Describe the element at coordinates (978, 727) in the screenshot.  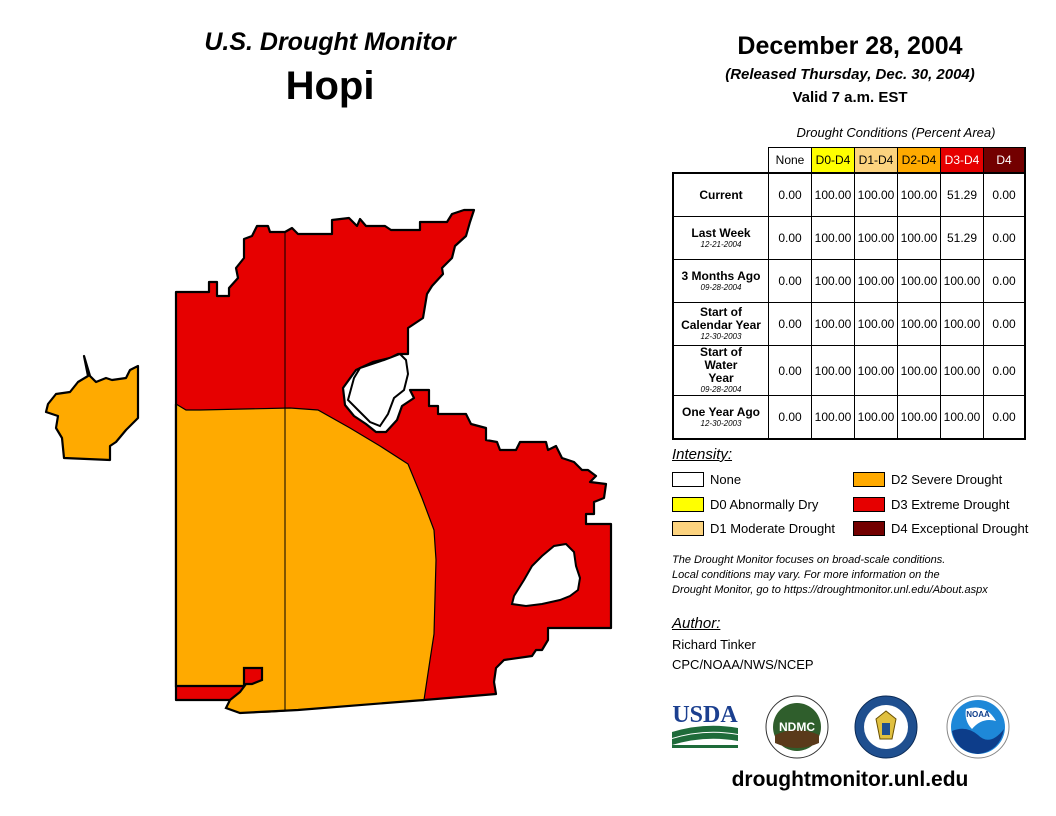
I see `noaa-logo: NOAA` at that location.